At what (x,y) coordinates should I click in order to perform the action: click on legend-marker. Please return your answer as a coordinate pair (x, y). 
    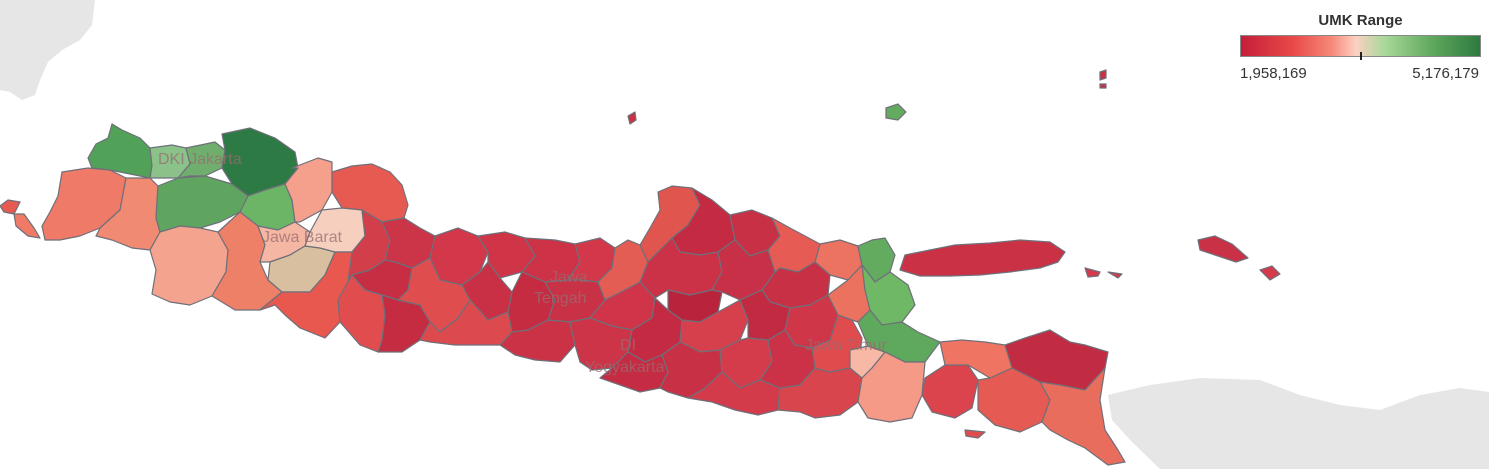
    Looking at the image, I should click on (1361, 56).